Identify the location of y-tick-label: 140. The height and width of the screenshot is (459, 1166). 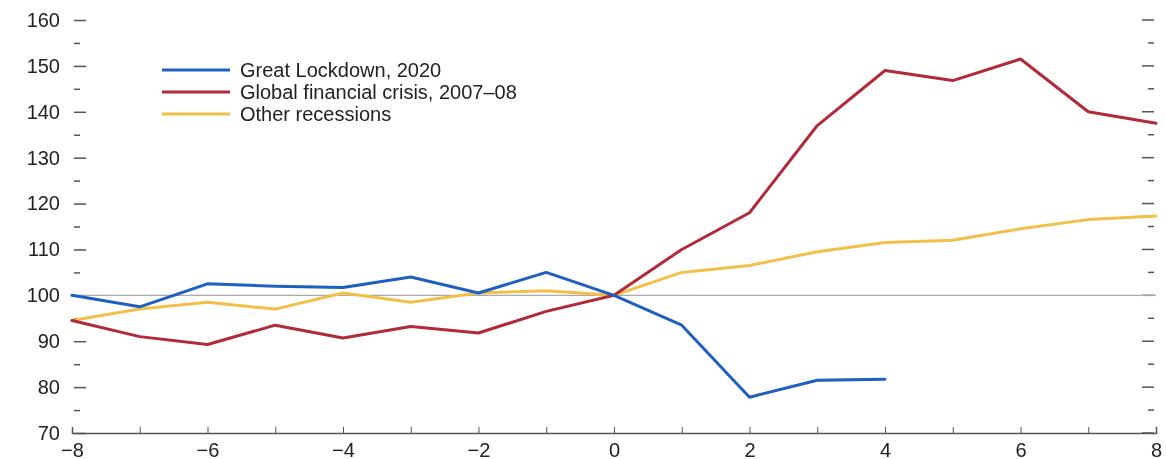
(43, 111).